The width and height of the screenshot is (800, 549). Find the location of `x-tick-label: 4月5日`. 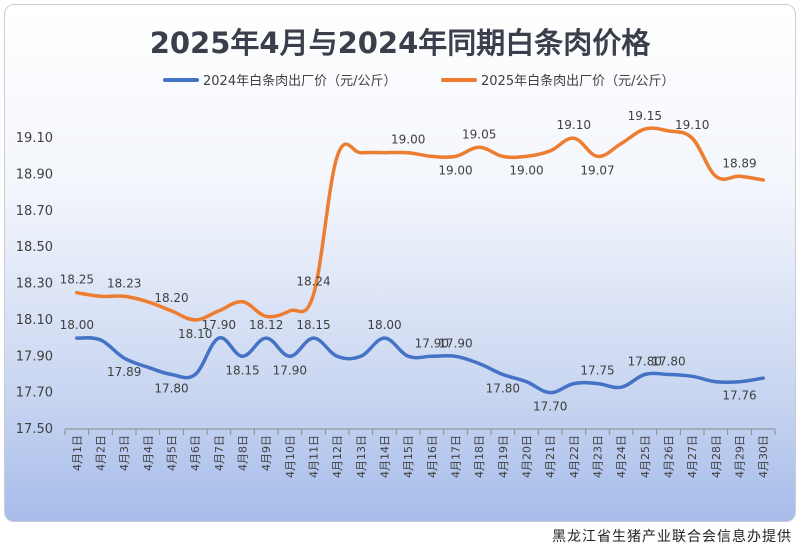

x-tick-label: 4月5日 is located at coordinates (172, 453).